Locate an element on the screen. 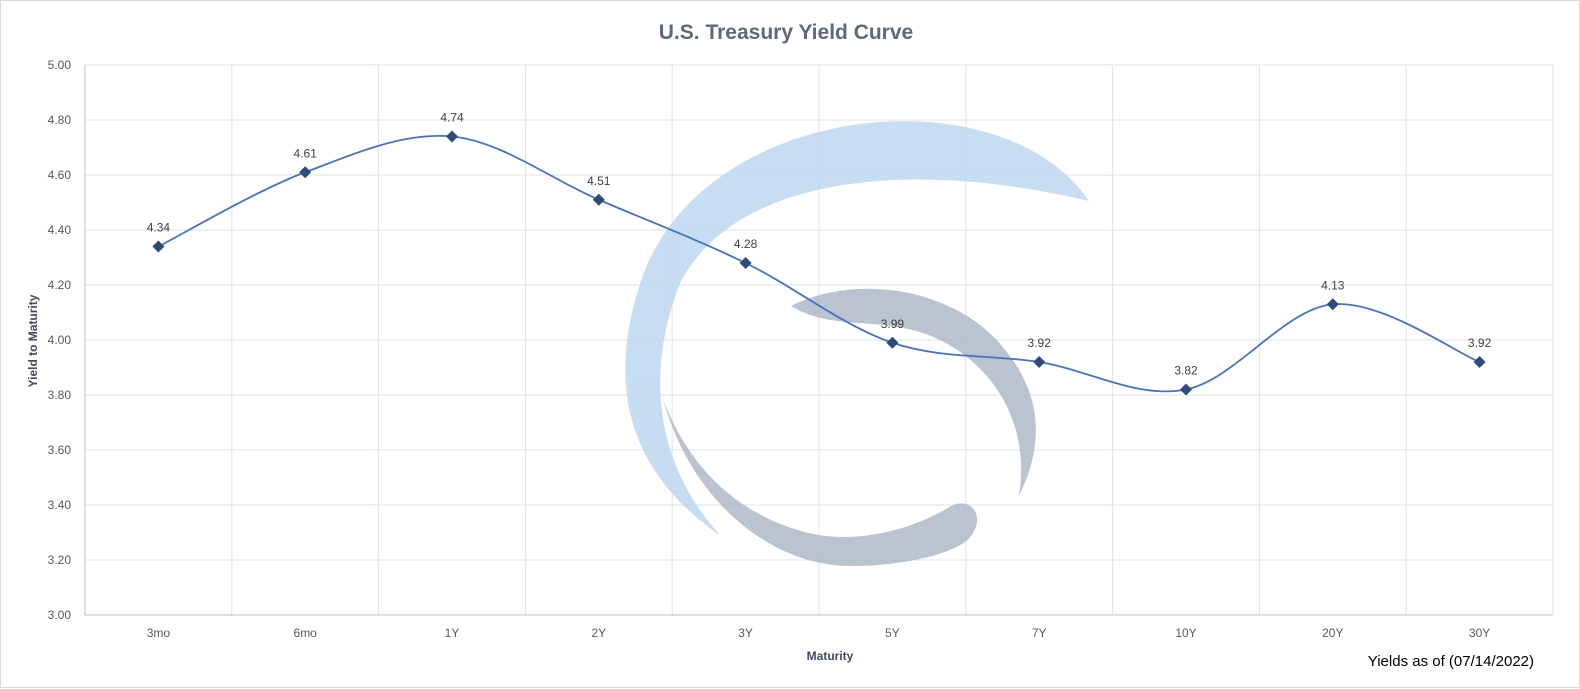  x-tick-label: 3mo is located at coordinates (159, 633).